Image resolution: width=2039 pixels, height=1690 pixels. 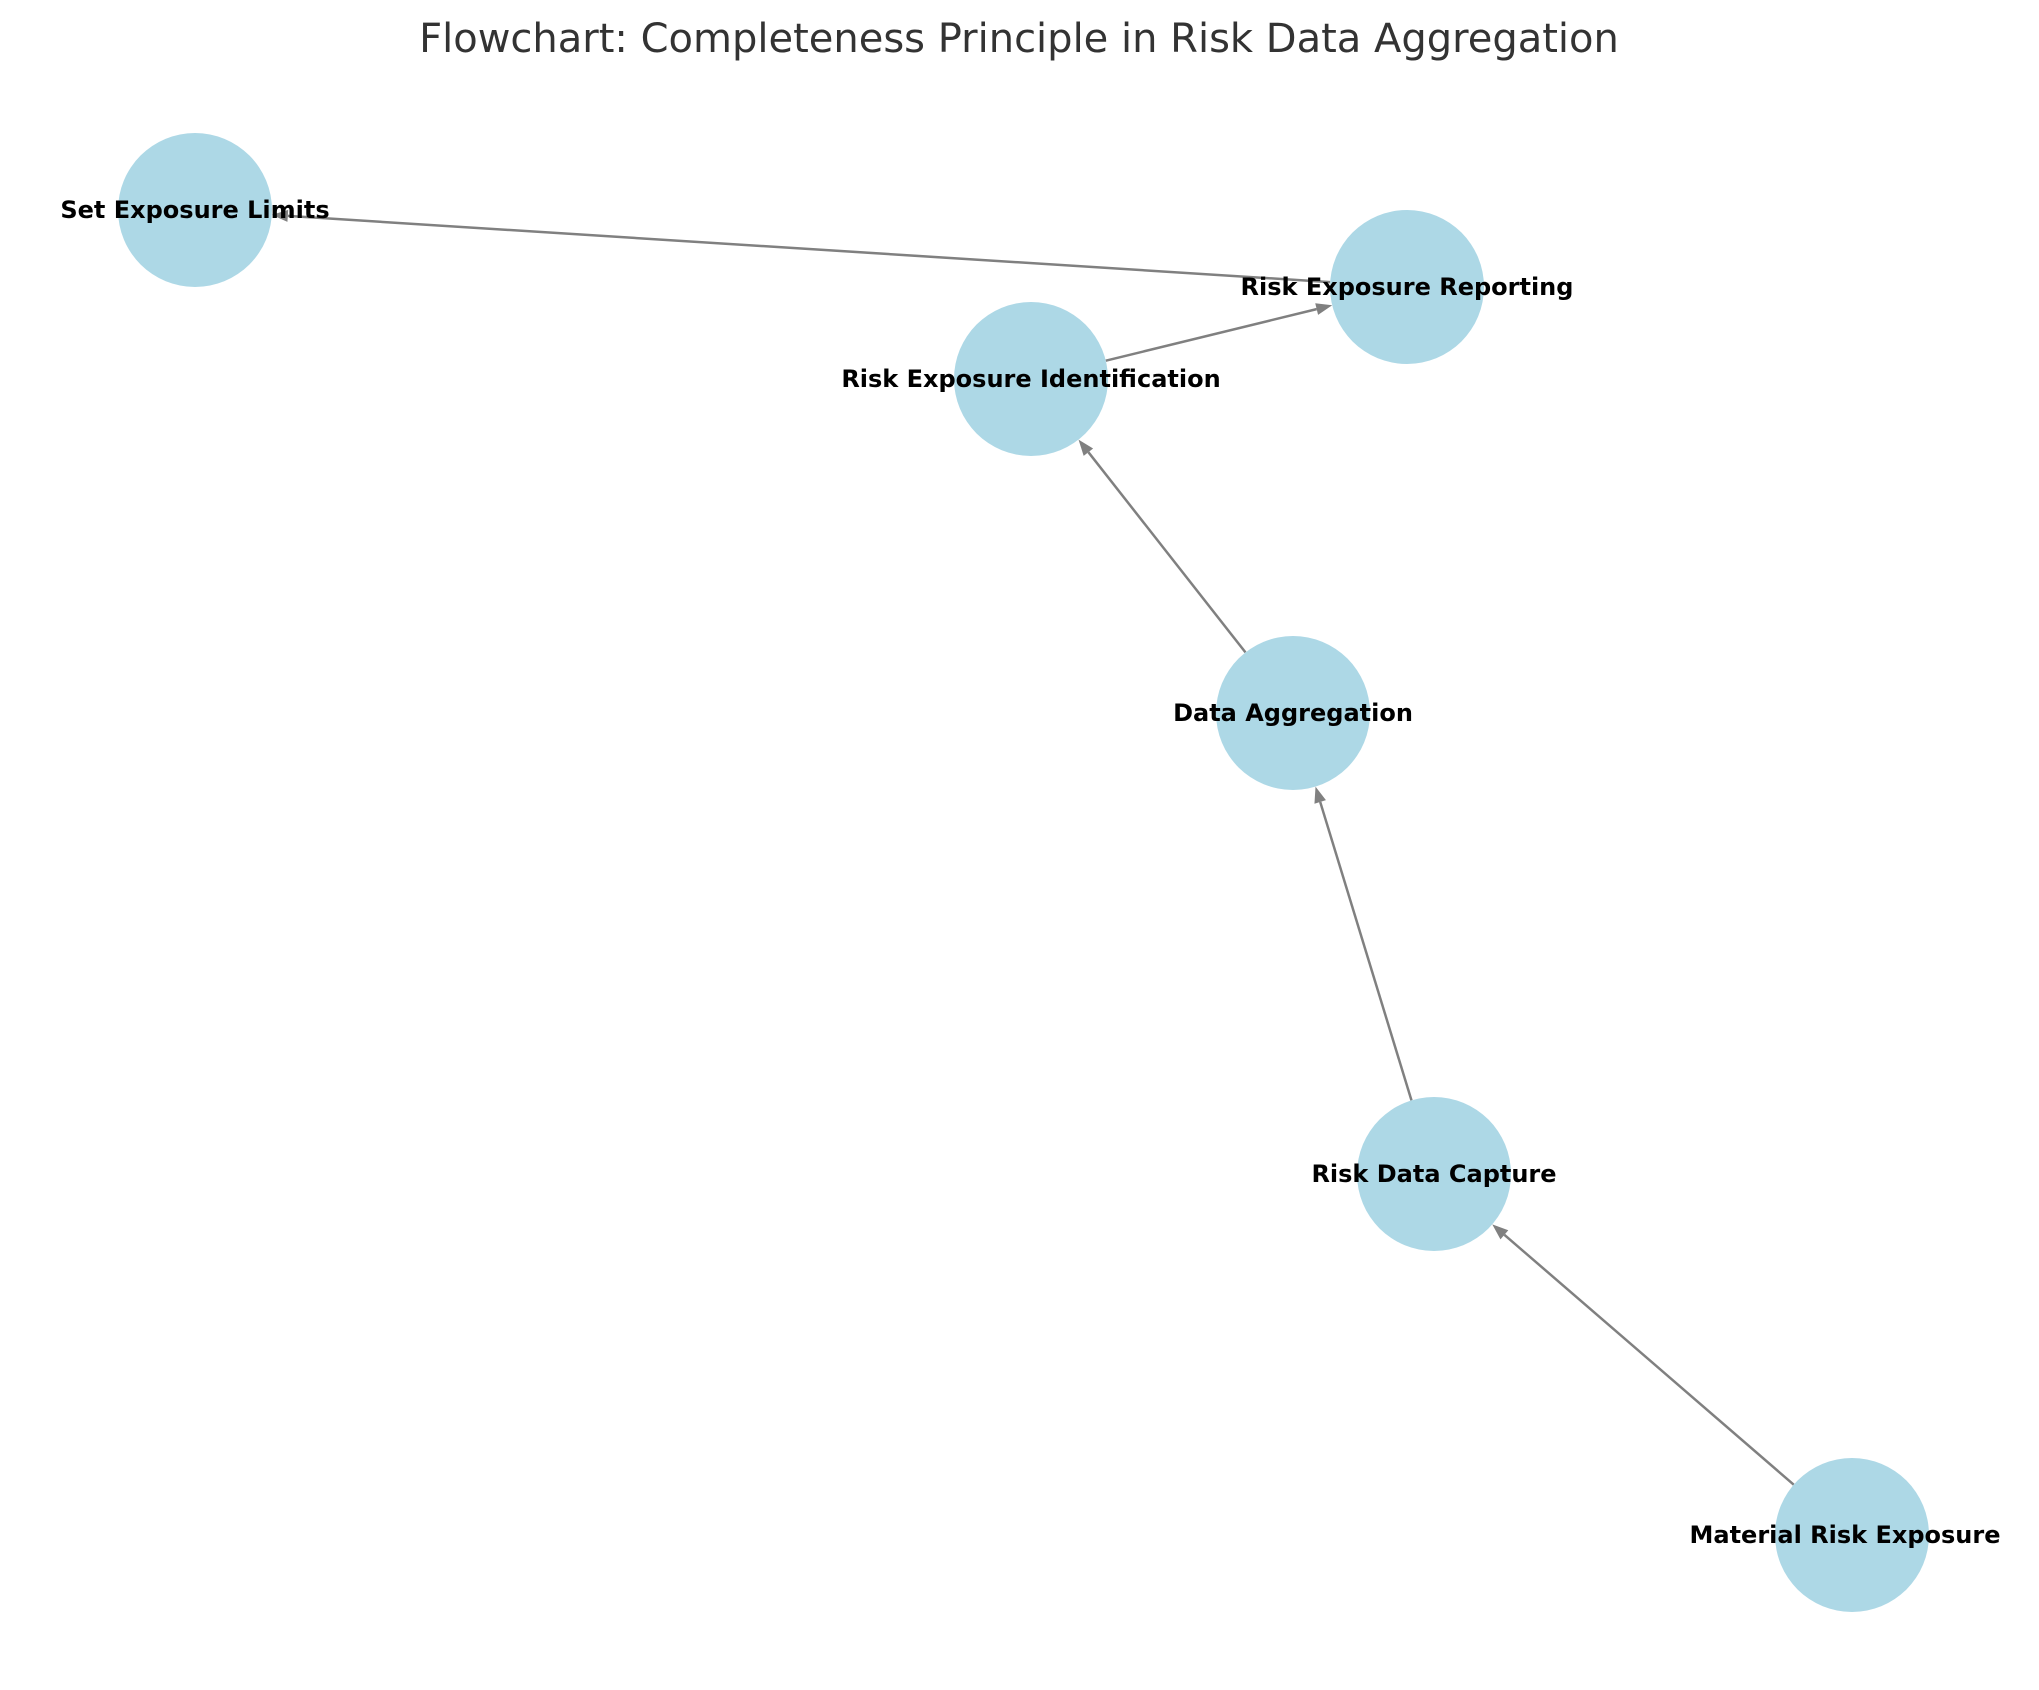 I want to click on edge-identification-to-reporting, so click(x=1219, y=332).